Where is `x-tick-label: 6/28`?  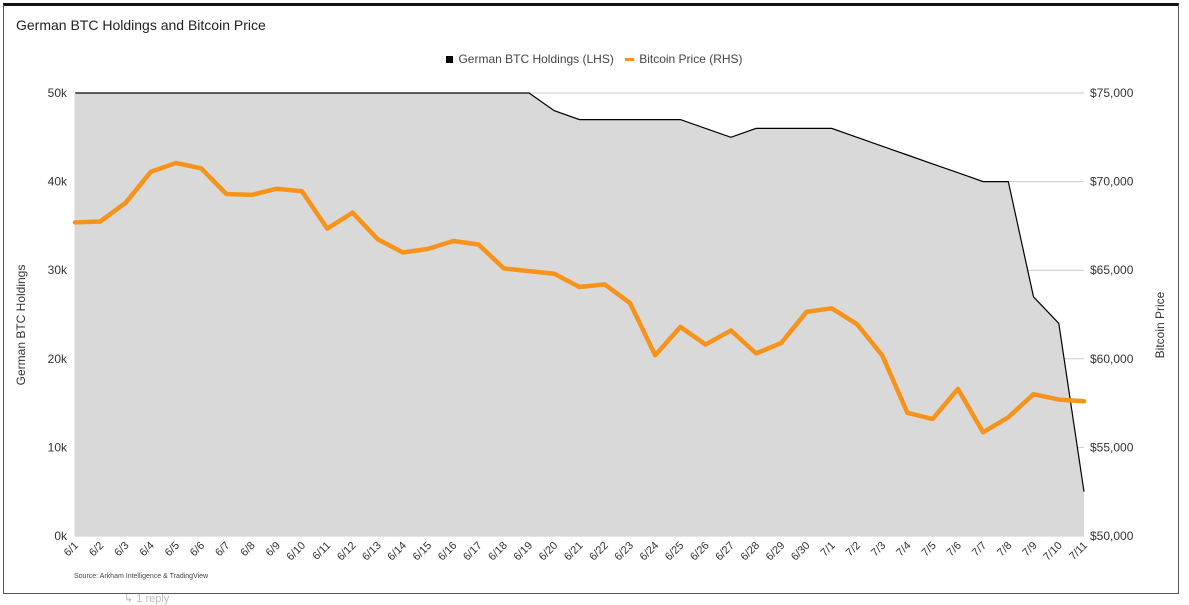 x-tick-label: 6/28 is located at coordinates (751, 552).